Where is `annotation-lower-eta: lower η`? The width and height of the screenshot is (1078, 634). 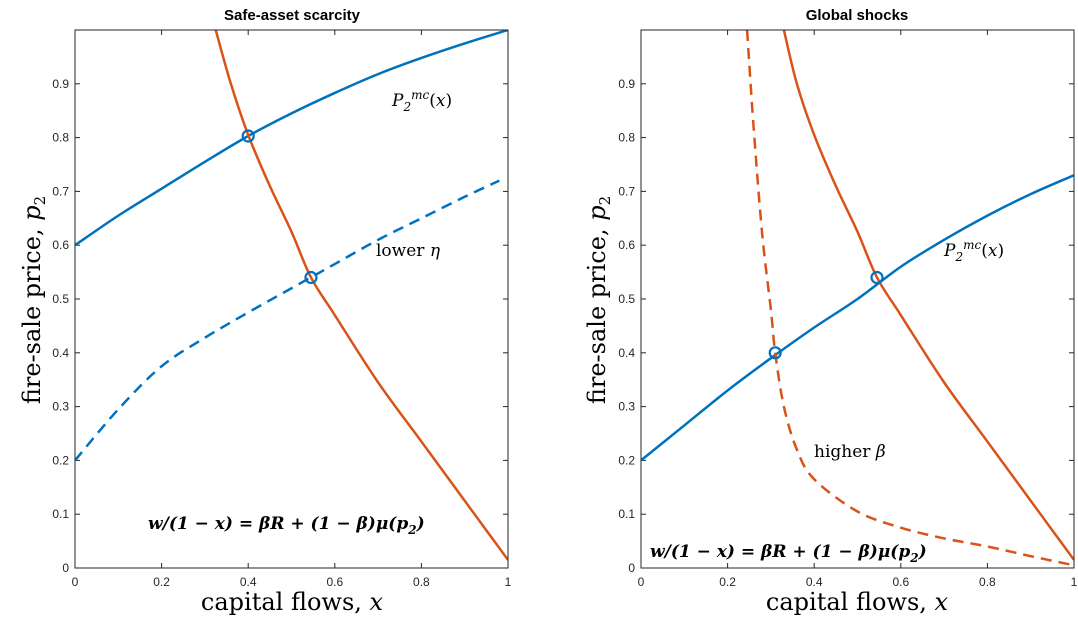 annotation-lower-eta: lower η is located at coordinates (408, 251).